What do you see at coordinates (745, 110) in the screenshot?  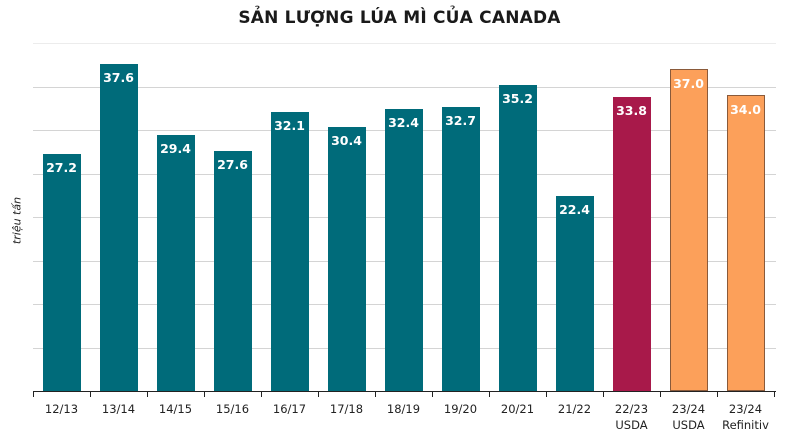 I see `bar-value-label: 34.0` at bounding box center [745, 110].